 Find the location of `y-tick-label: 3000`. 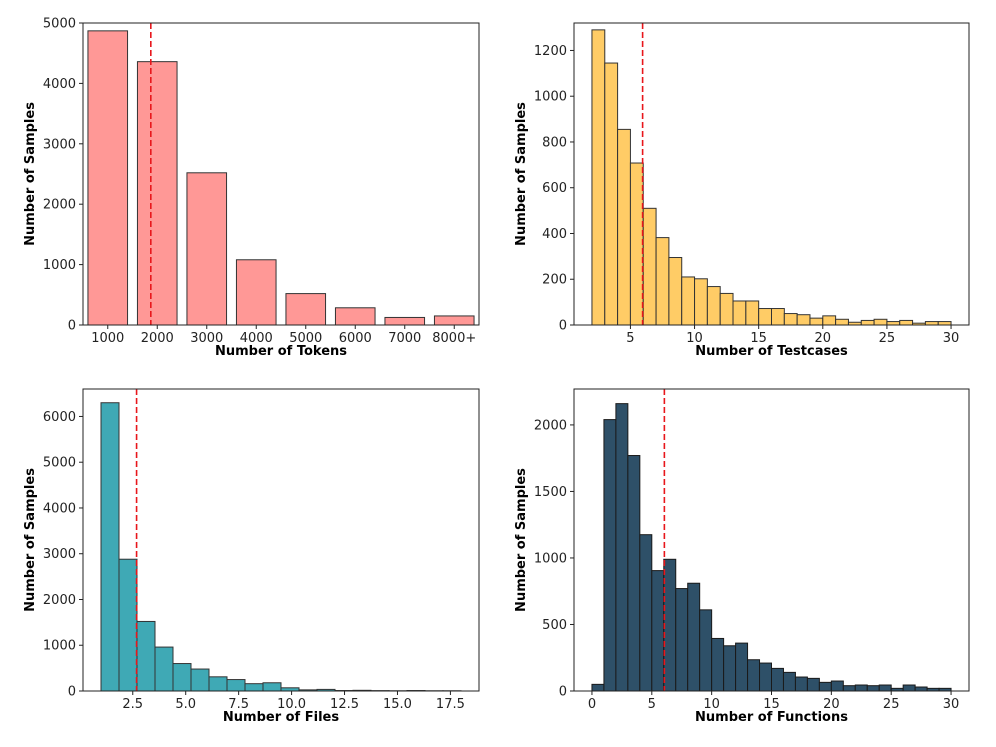

y-tick-label: 3000 is located at coordinates (59, 554).